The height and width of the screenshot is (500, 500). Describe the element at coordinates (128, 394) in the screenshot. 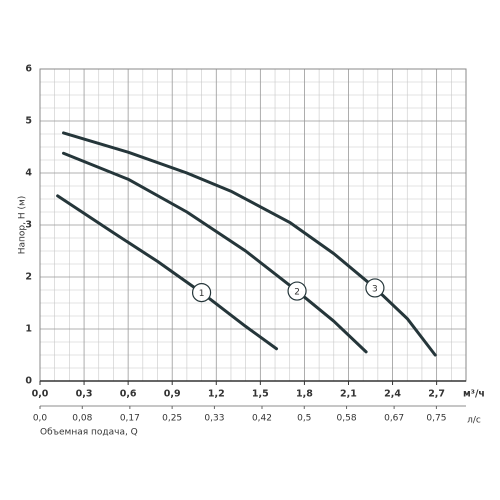

I see `x-tick-label: 0,6` at that location.